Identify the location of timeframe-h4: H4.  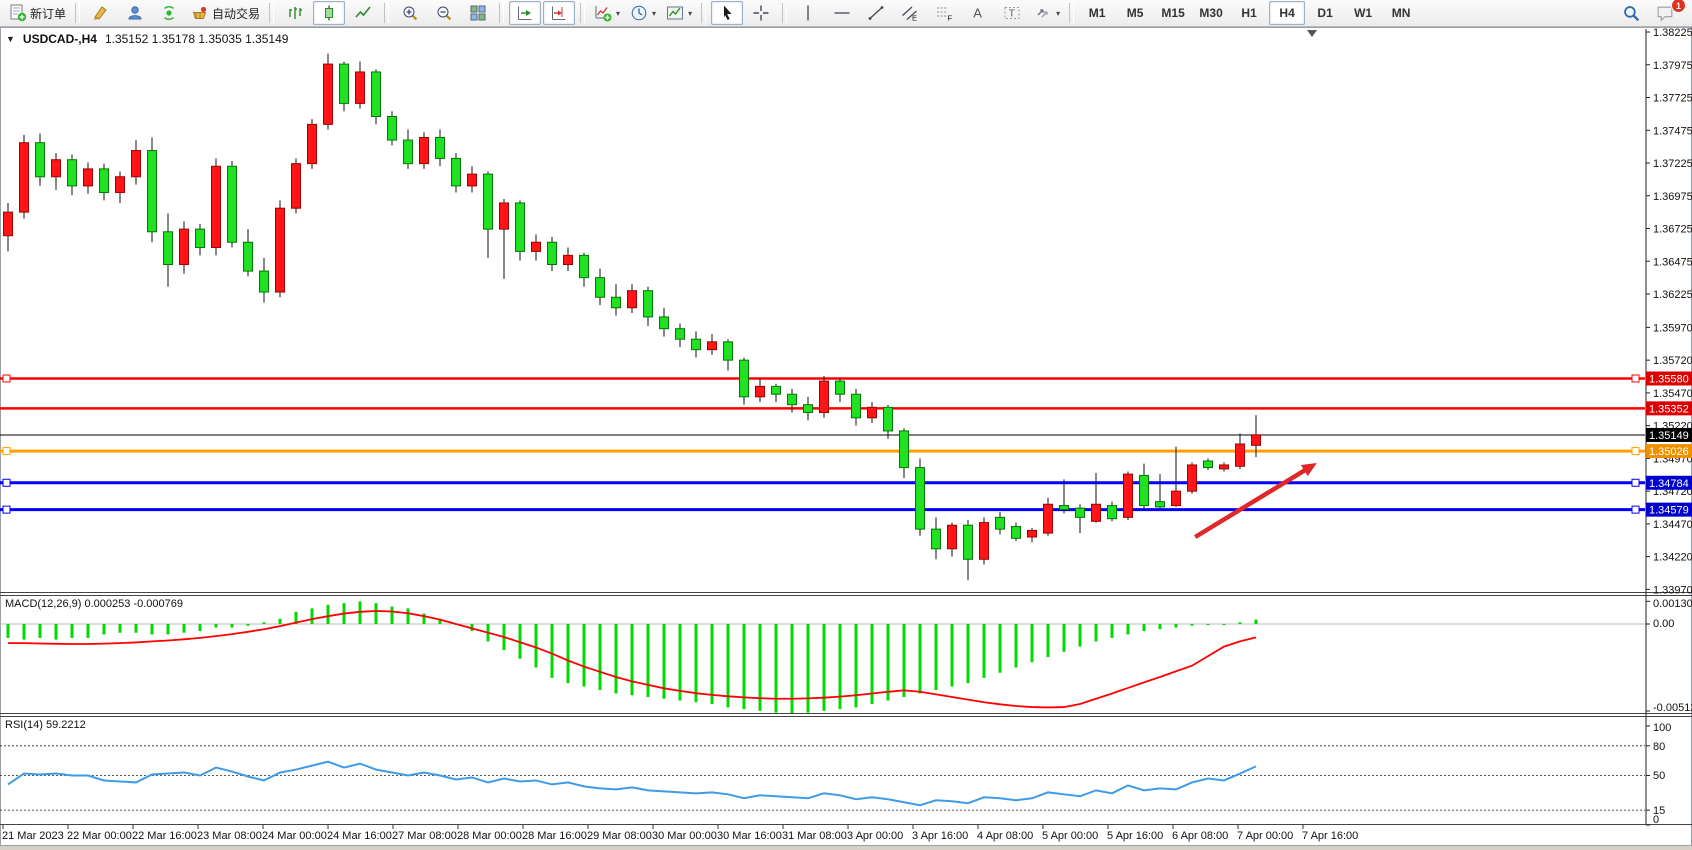
(1287, 13).